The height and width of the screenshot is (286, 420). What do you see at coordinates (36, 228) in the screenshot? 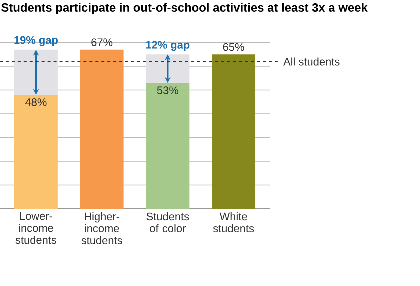
I see `x-tick-label: Lower-income students` at bounding box center [36, 228].